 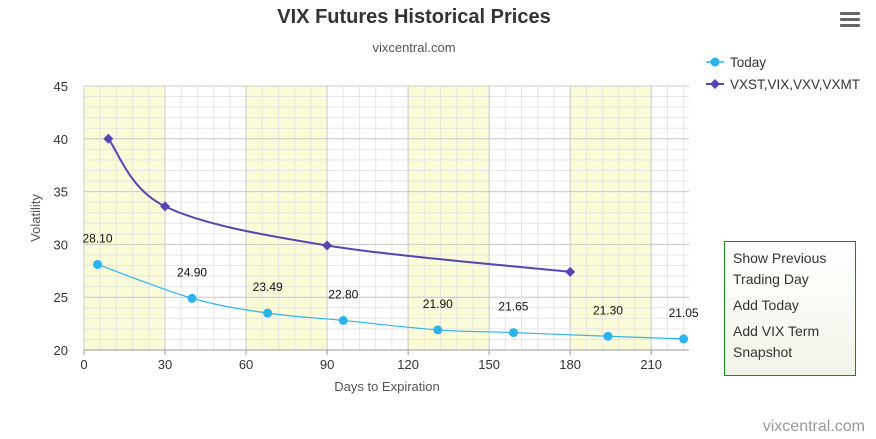 What do you see at coordinates (268, 287) in the screenshot?
I see `data-label: 23.49` at bounding box center [268, 287].